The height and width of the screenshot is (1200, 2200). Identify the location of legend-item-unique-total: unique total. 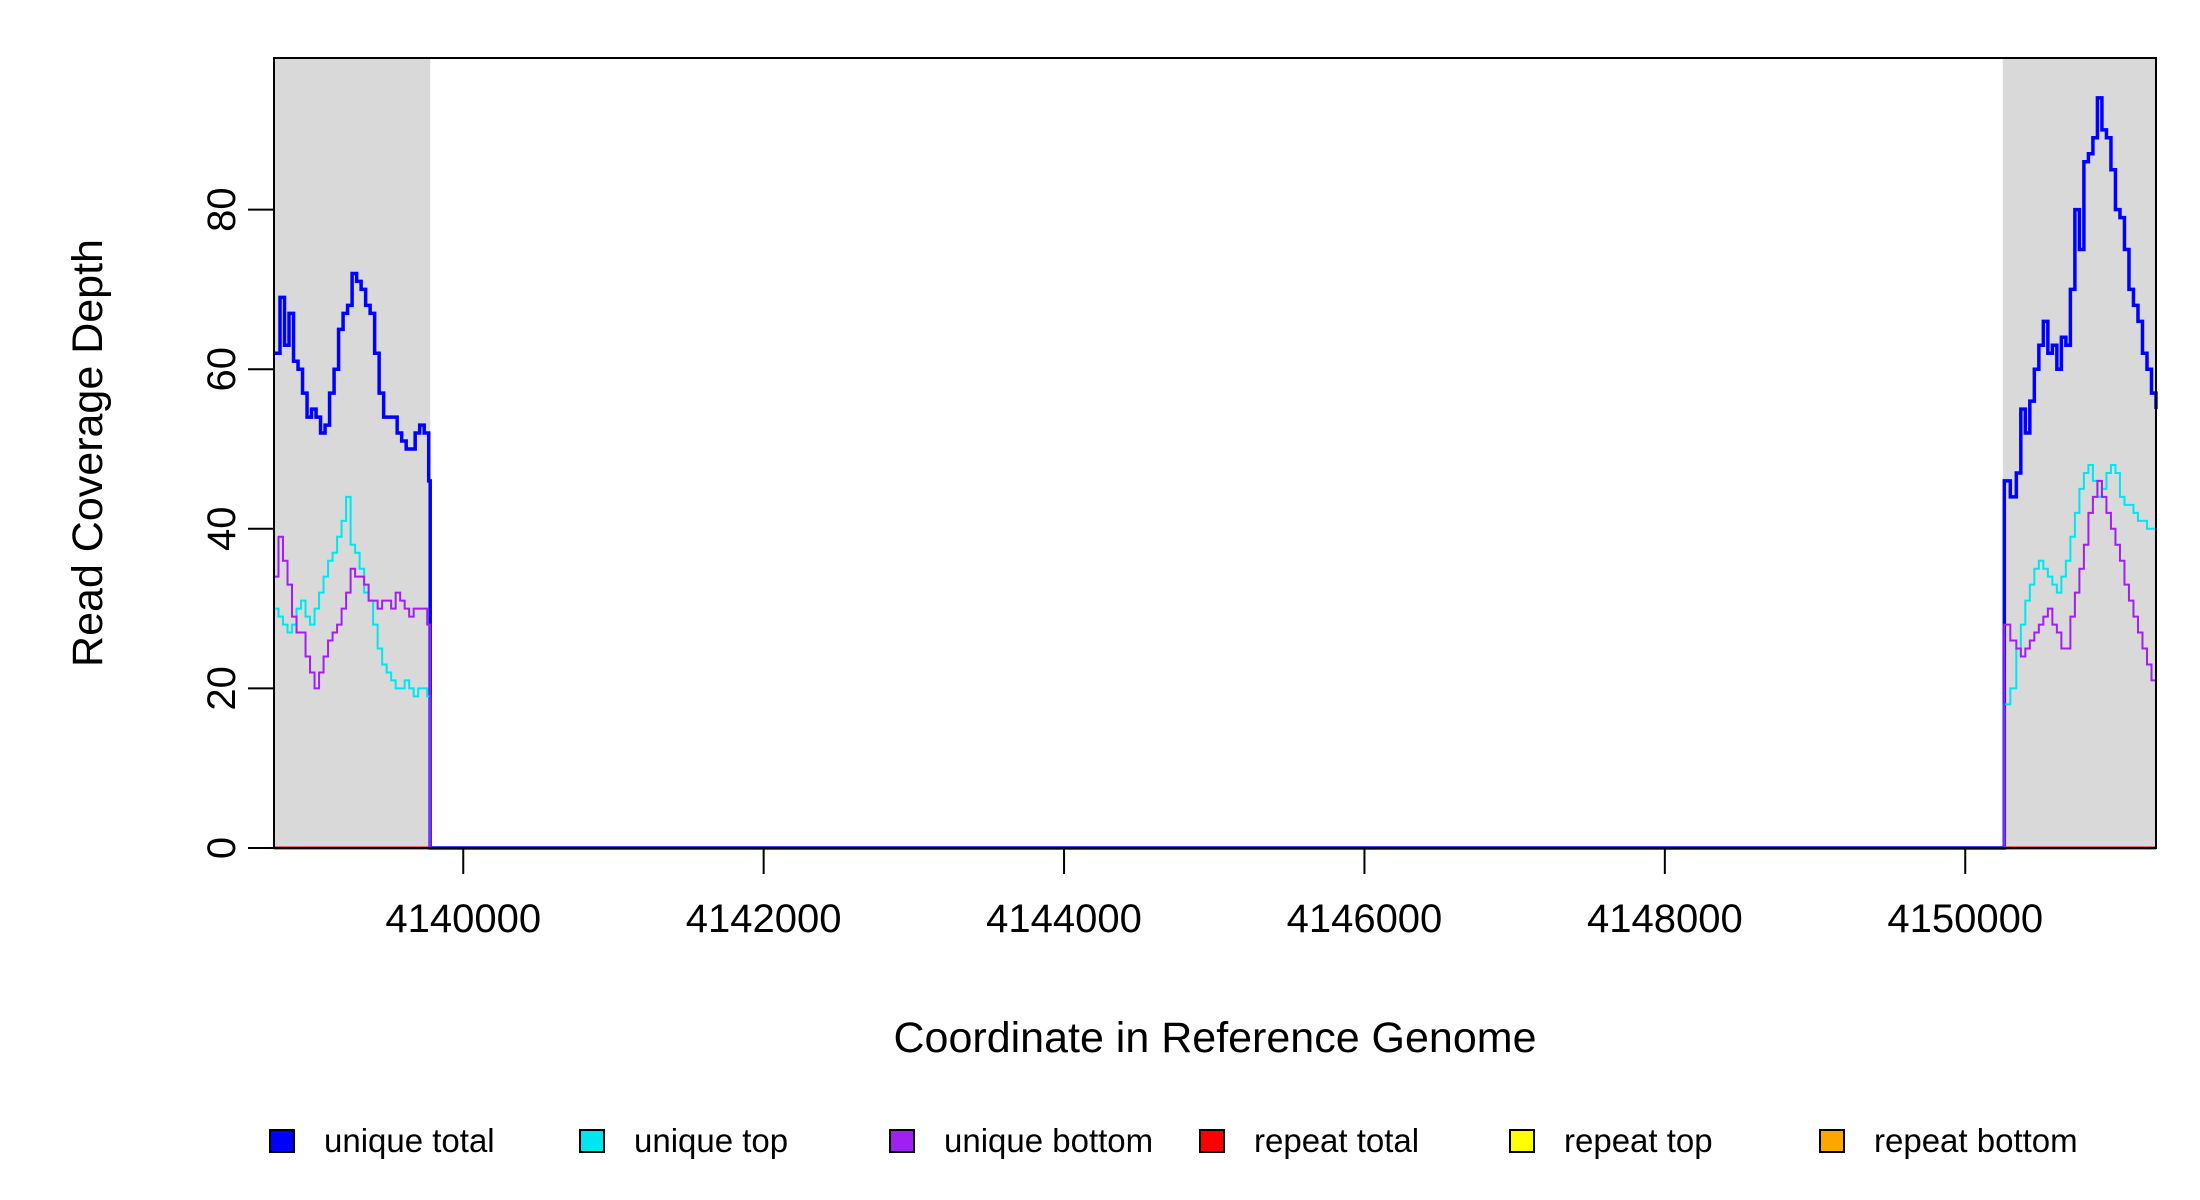
(382, 1140).